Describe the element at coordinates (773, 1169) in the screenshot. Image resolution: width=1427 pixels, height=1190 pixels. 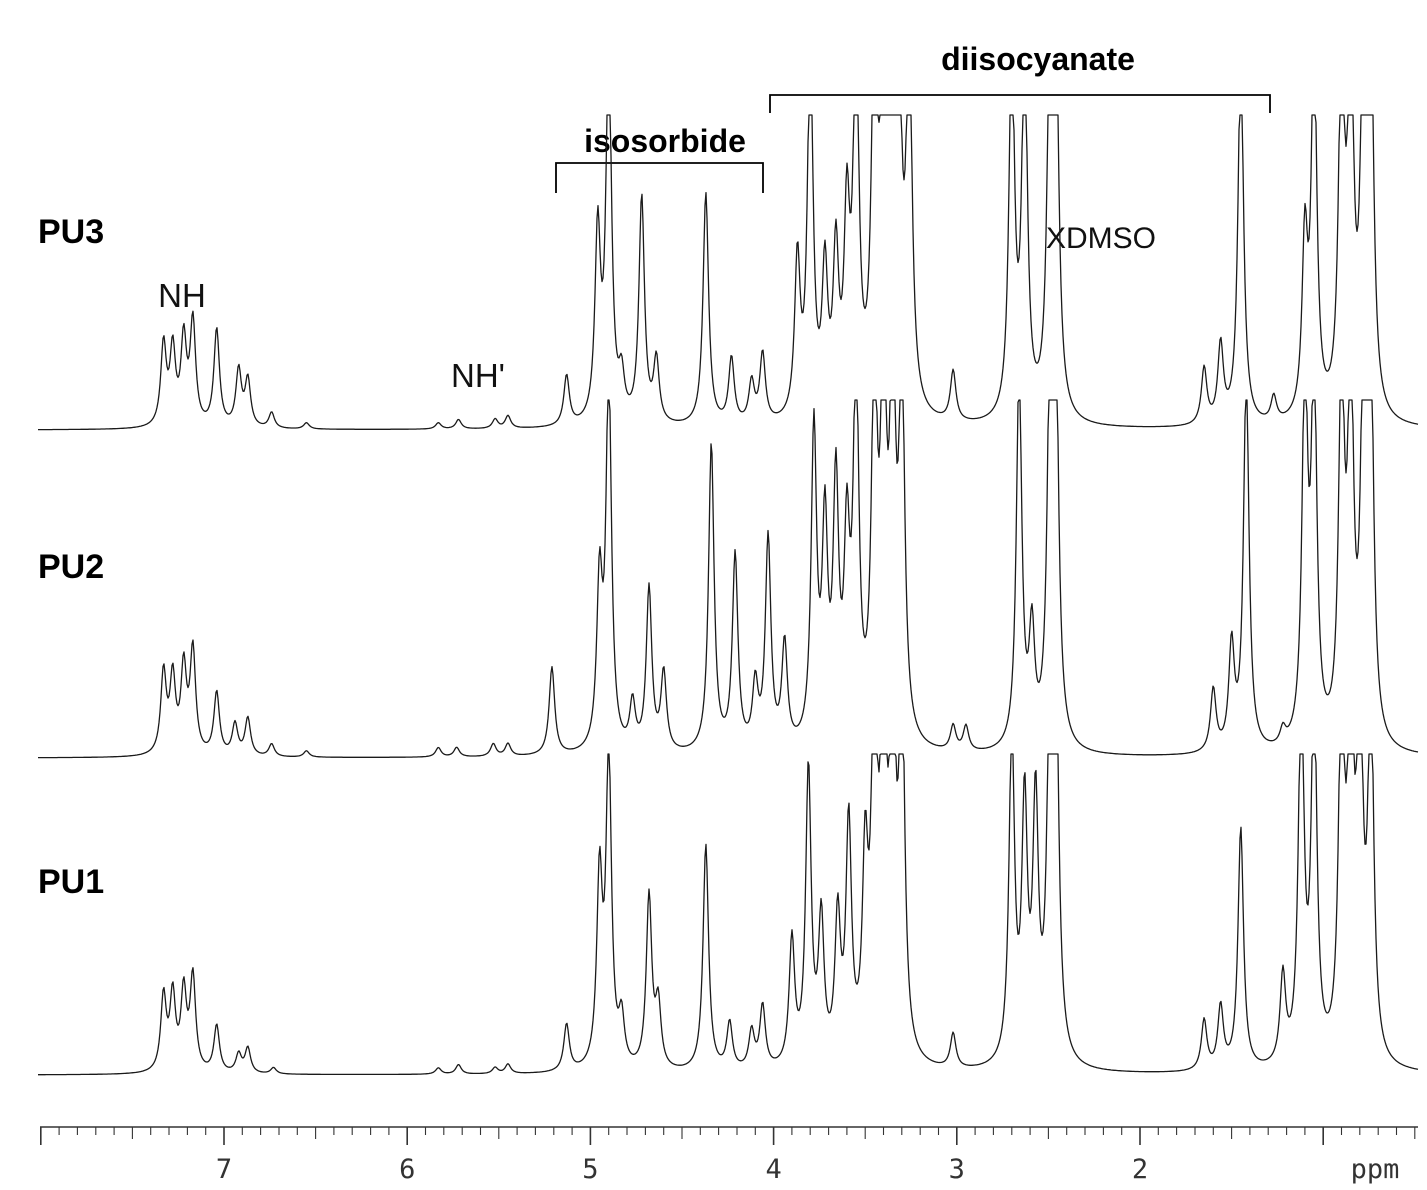
I see `x-tick-label: 4` at that location.